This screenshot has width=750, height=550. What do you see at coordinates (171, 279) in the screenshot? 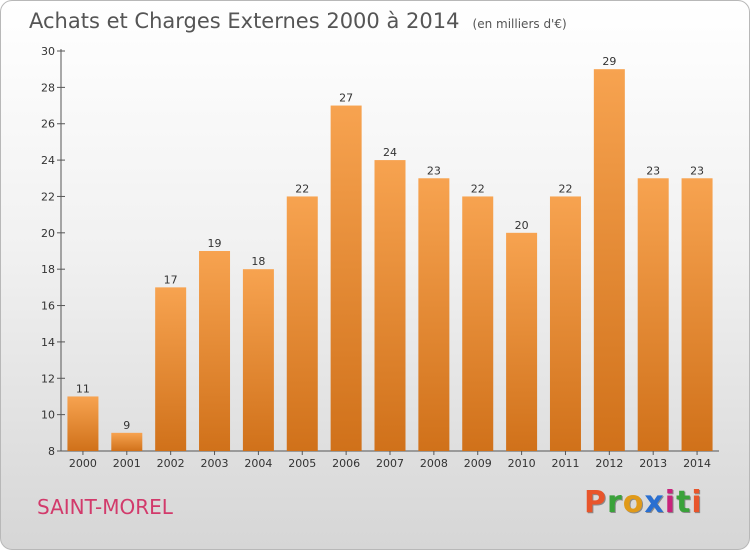
I see `data-label-2002: 17` at bounding box center [171, 279].